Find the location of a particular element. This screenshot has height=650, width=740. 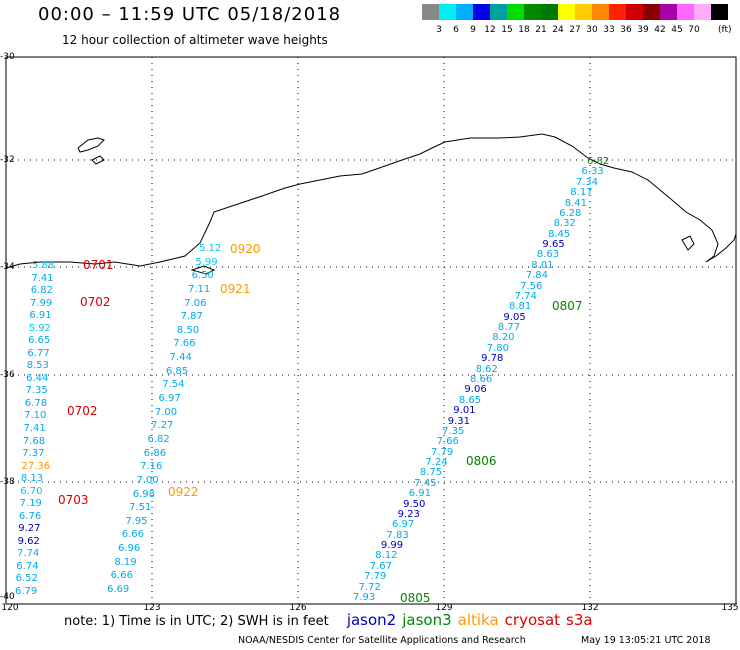

wave-height-label: 8.17 is located at coordinates (581, 193).